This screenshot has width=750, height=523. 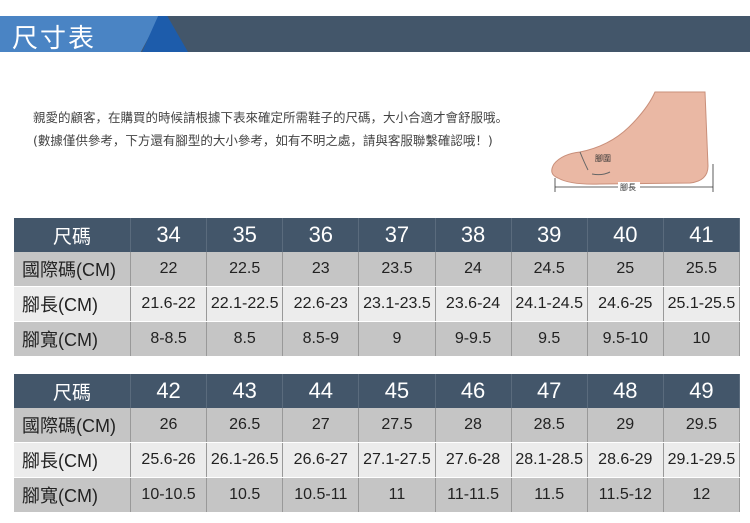 I want to click on table-row: 國際碼(CM) 22 22.5 23 23.5 24 24.5 25 25.5, so click(x=377, y=269).